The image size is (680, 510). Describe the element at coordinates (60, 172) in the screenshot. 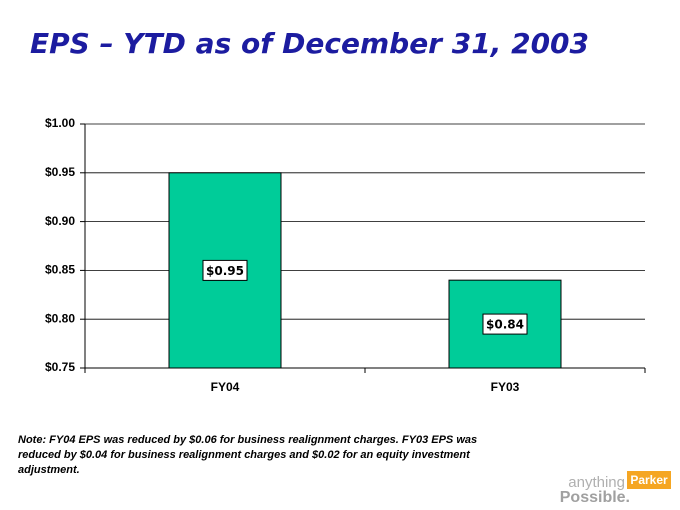

I see `y-tick-label: $0.95` at that location.